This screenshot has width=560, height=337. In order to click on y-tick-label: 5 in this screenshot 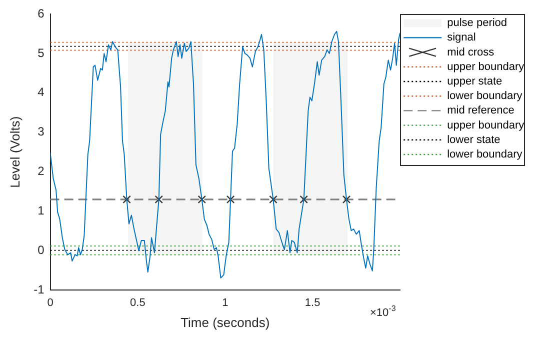, I will do `click(41, 53)`.